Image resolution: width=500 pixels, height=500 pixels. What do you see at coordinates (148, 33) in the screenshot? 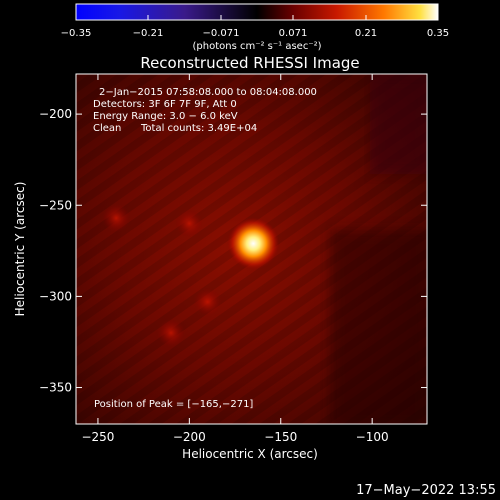
I see `colorbar-tick-label: −0.21` at bounding box center [148, 33].